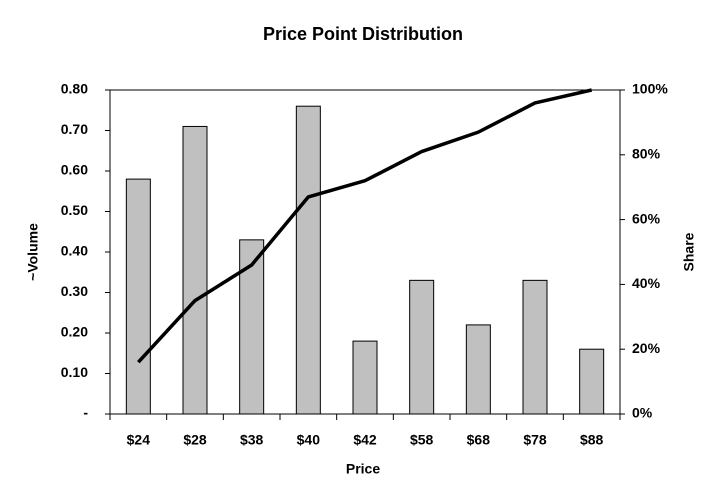 The image size is (726, 504). What do you see at coordinates (479, 440) in the screenshot?
I see `x-tick-label: $68` at bounding box center [479, 440].